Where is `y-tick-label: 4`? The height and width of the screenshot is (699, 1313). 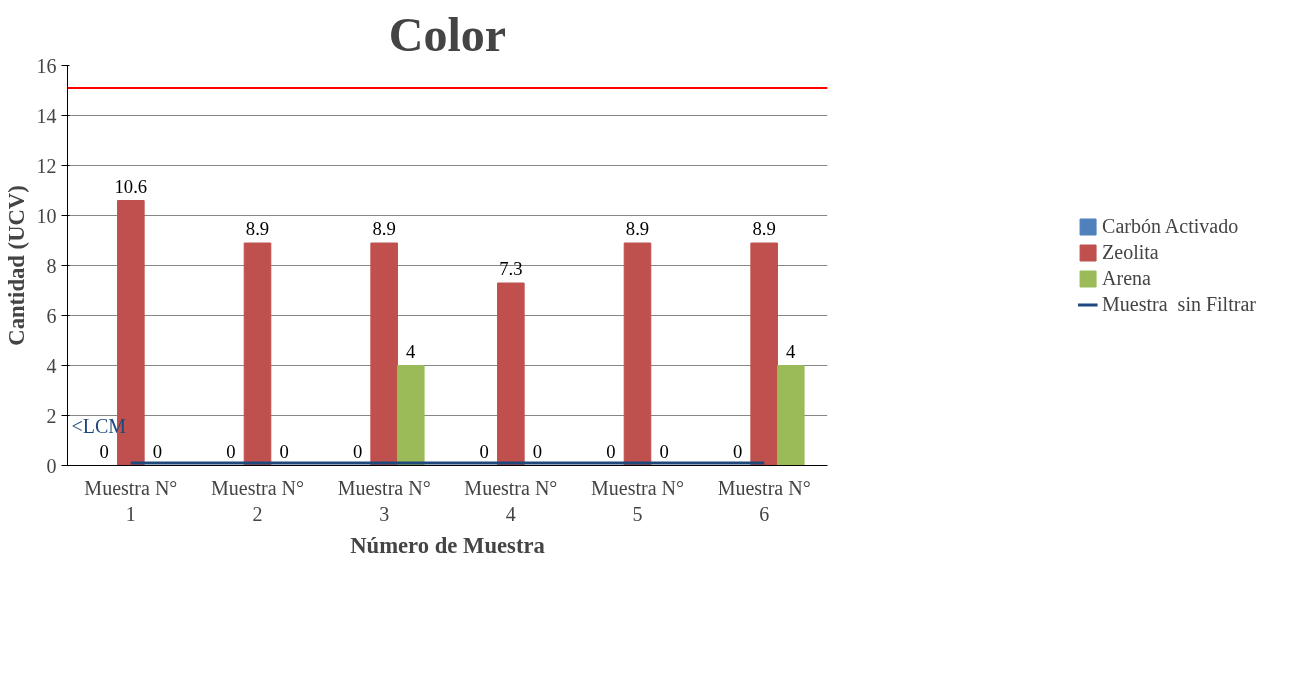 y-tick-label: 4 is located at coordinates (51, 365).